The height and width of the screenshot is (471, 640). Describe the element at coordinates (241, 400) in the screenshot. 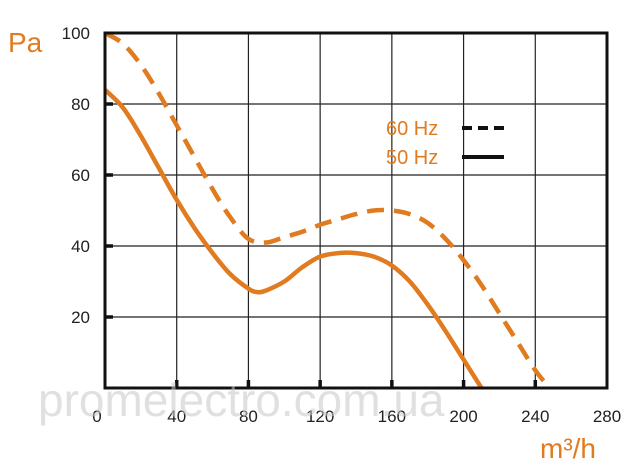

I see `watermark: promelectro.com.ua` at that location.